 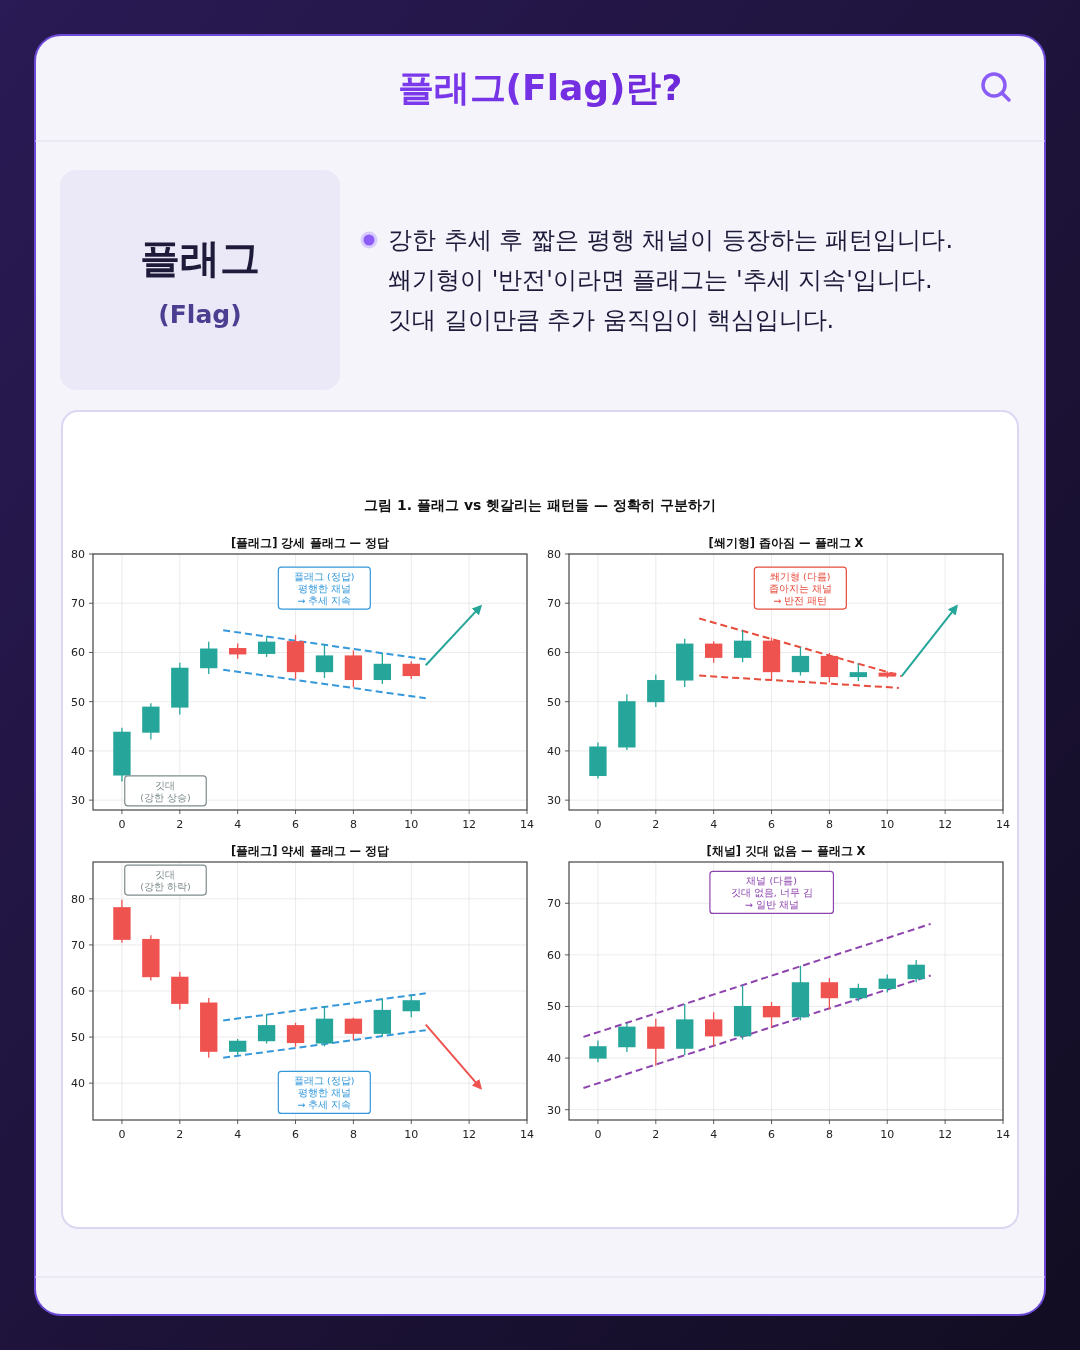 I want to click on text: 플래그, so click(x=200, y=258).